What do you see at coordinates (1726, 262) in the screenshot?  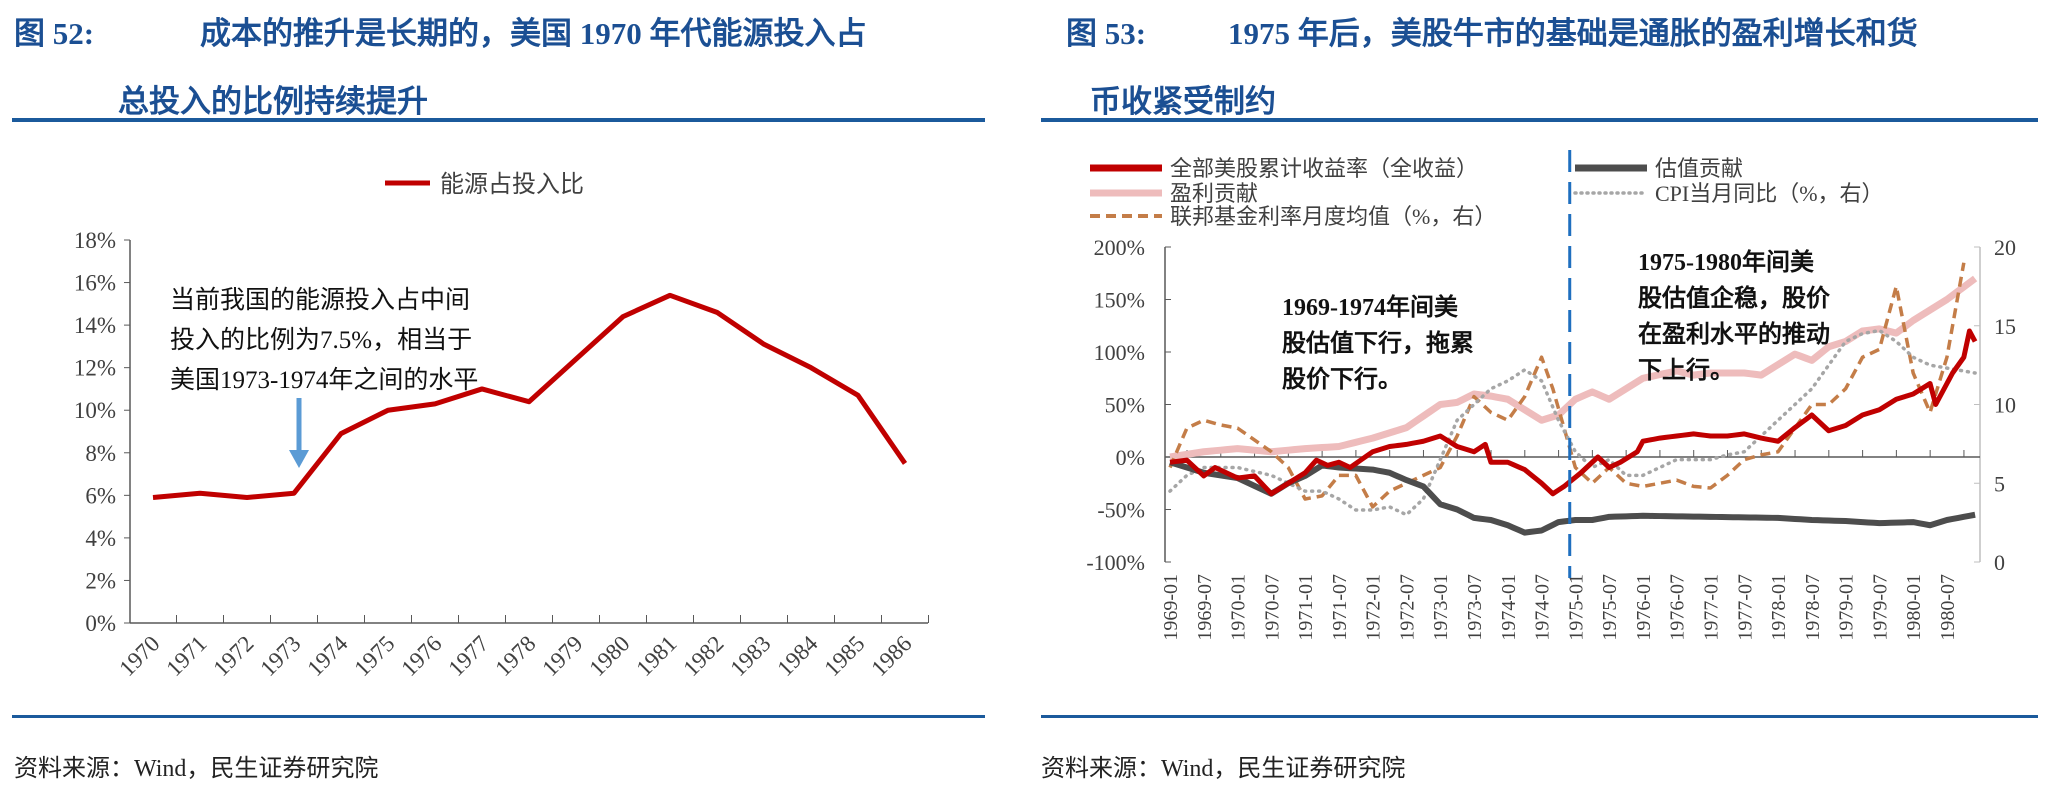 I see `right-annotation-right: 1975-1980年间美` at bounding box center [1726, 262].